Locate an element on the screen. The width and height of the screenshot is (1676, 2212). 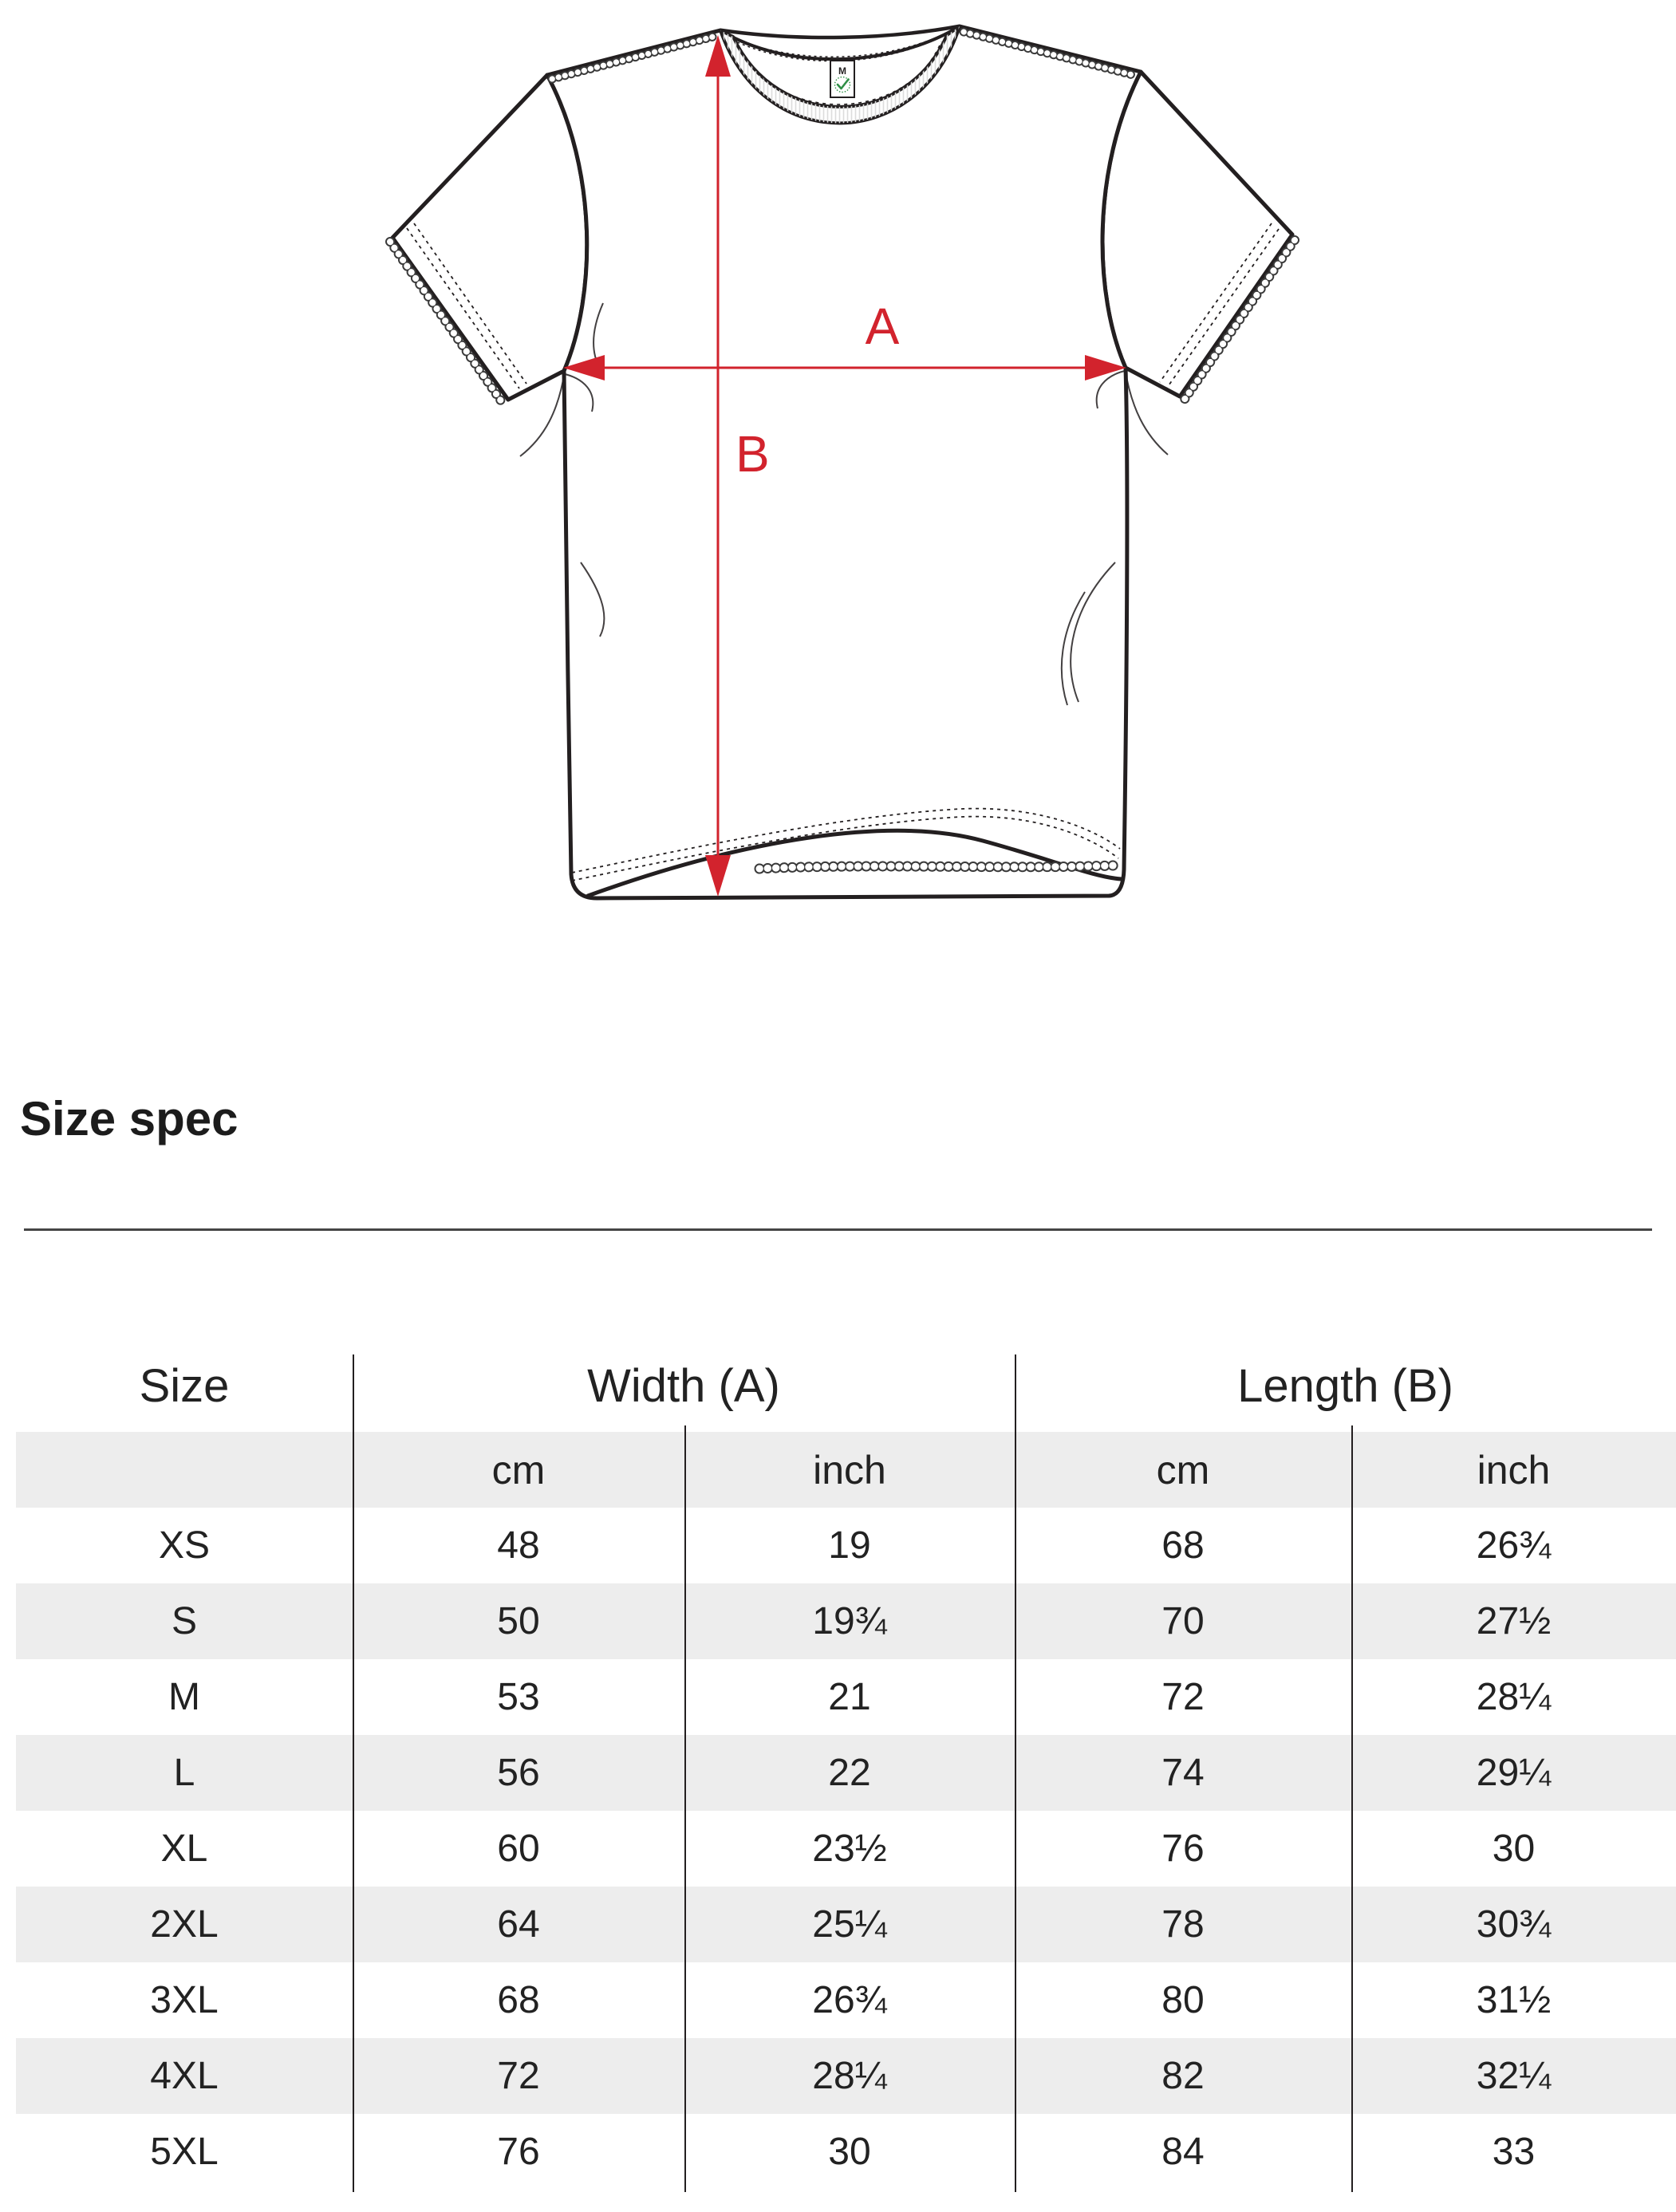
table-divider-width-length is located at coordinates (1015, 1773).